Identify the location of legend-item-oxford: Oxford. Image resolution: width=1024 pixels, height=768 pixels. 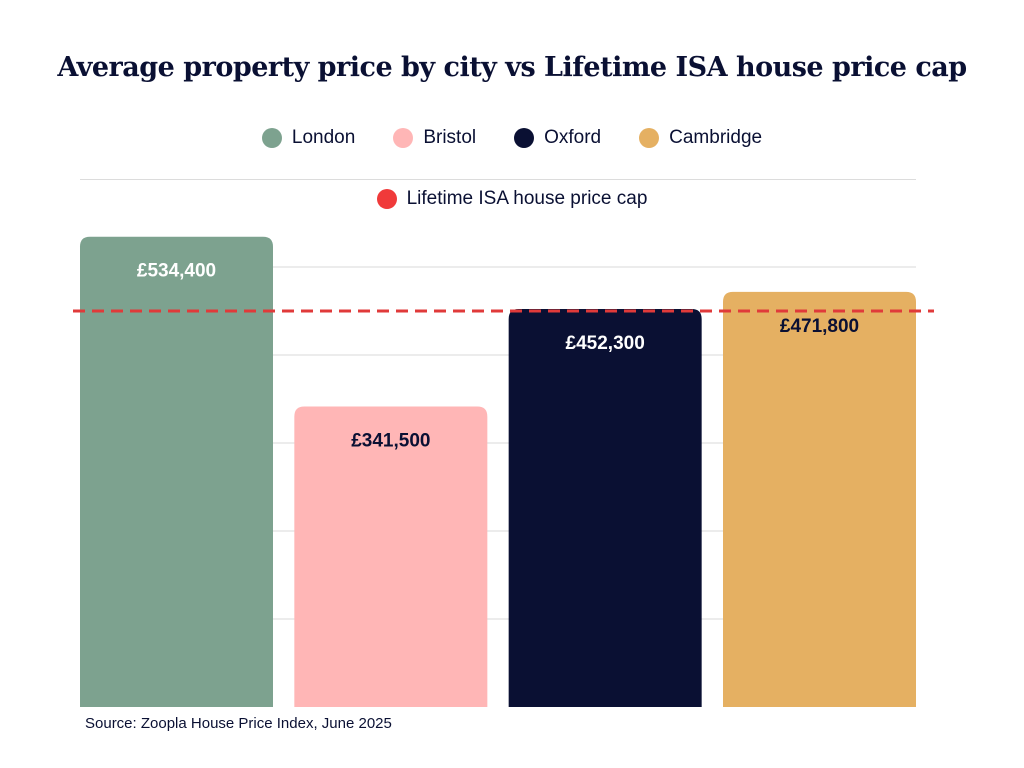
(557, 138).